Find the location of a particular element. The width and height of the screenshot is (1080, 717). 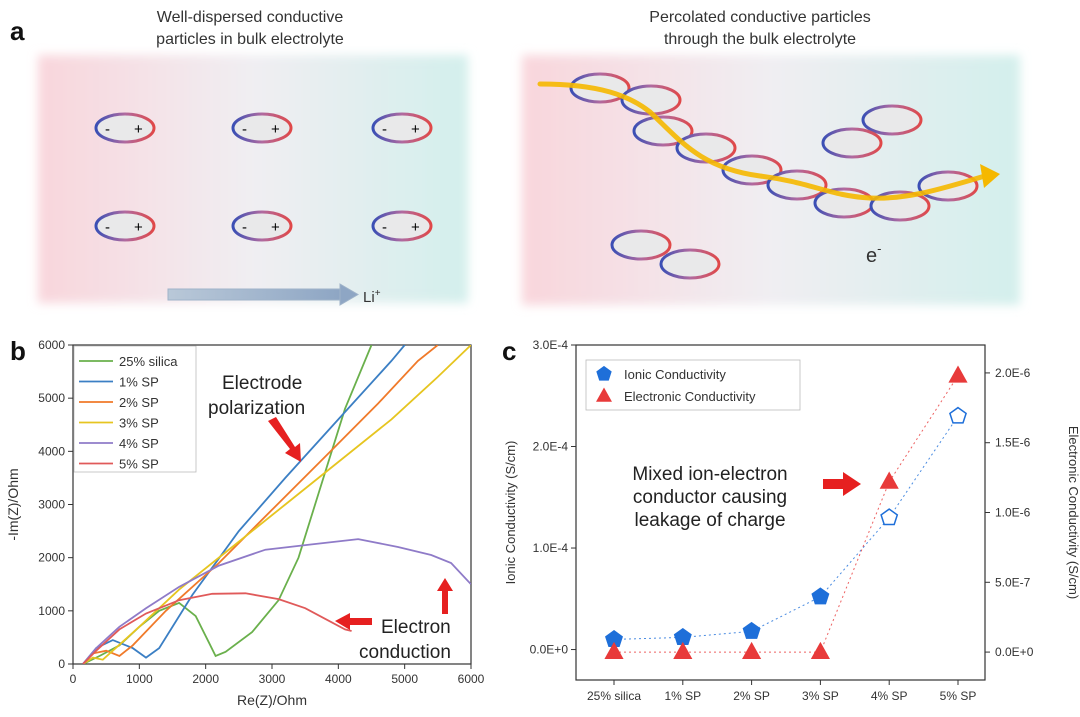

electron-arrow-head is located at coordinates (990, 176).